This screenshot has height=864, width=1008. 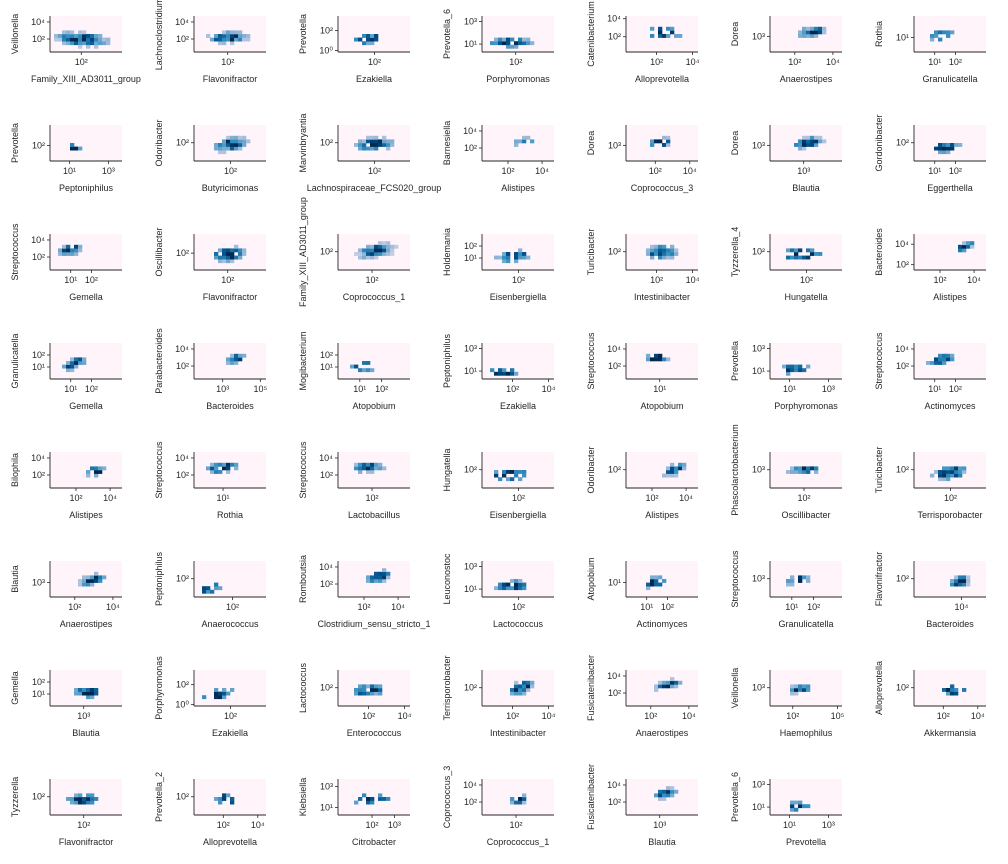 What do you see at coordinates (354, 480) in the screenshot?
I see `subplot: 10² 10² 10⁴ Lactobacillus Streptococcus` at bounding box center [354, 480].